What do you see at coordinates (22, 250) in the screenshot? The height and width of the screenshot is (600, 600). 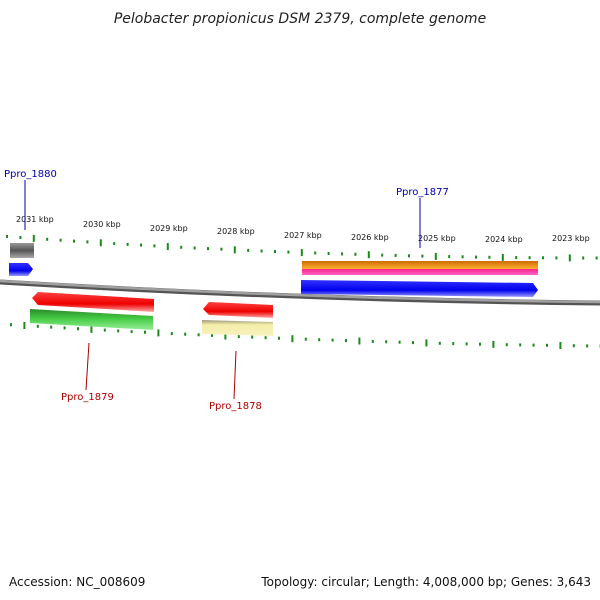 I see `feature-gray-ppro1880` at bounding box center [22, 250].